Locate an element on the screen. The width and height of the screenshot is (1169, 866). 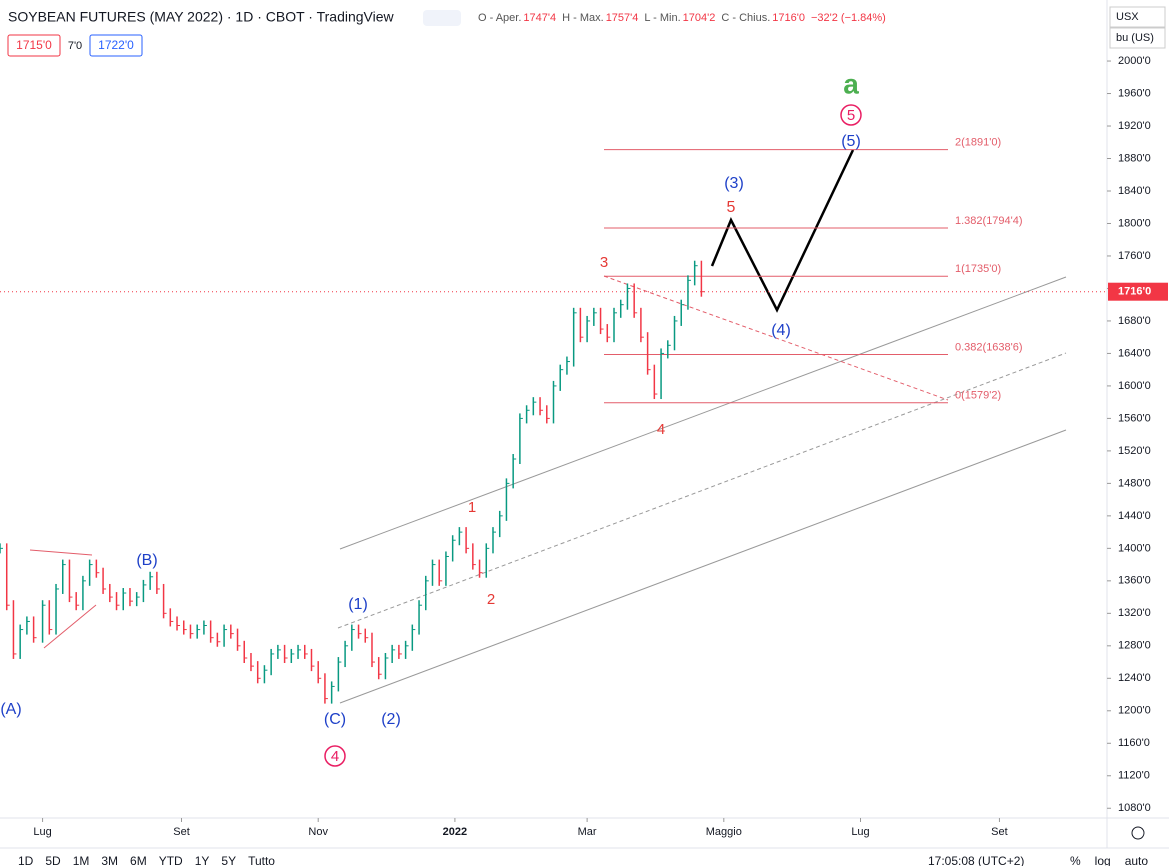
buy-price: 1722'0 is located at coordinates (116, 45).